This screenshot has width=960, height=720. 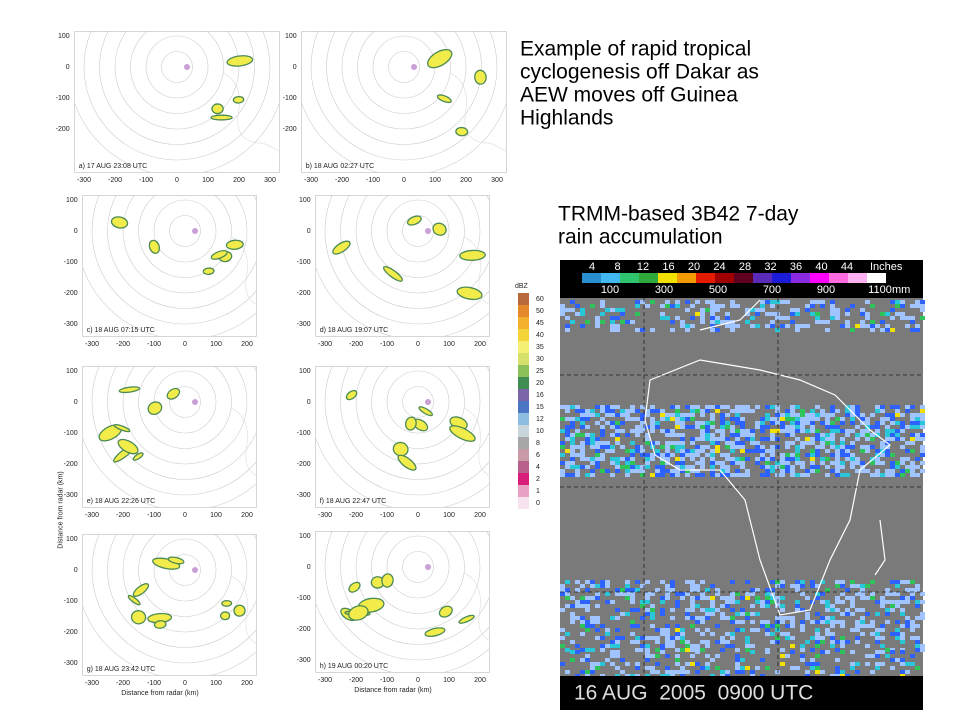 I want to click on echo, so click(x=225, y=616).